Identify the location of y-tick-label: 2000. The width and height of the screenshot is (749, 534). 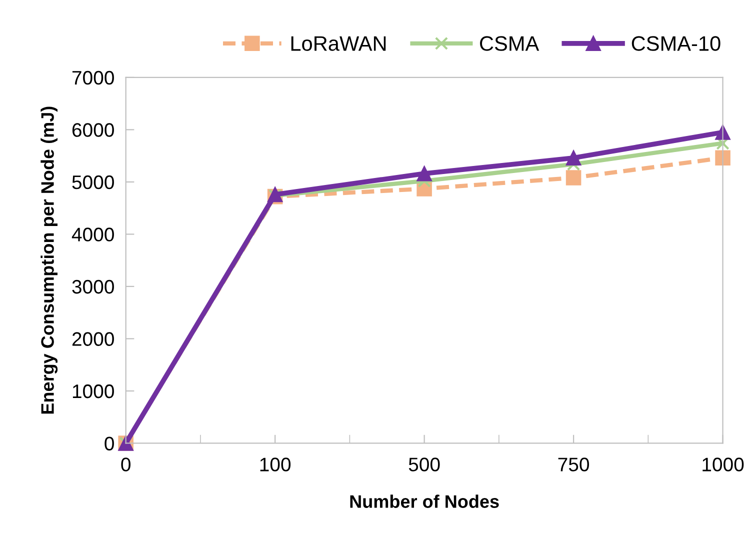
(93, 339).